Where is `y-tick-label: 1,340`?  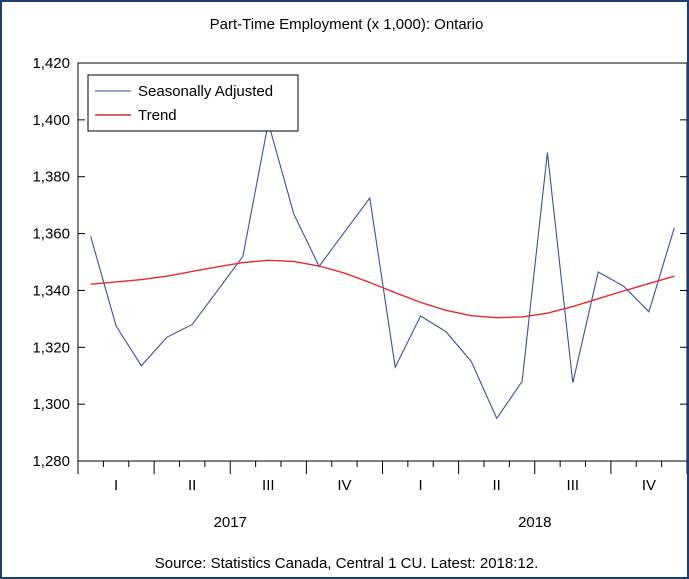 y-tick-label: 1,340 is located at coordinates (51, 290).